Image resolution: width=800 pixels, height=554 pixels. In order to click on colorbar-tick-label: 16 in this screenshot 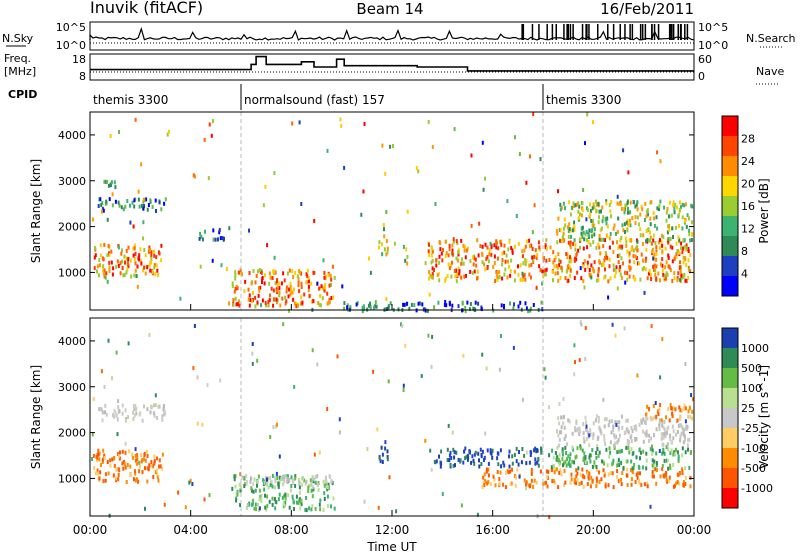, I will do `click(748, 206)`.